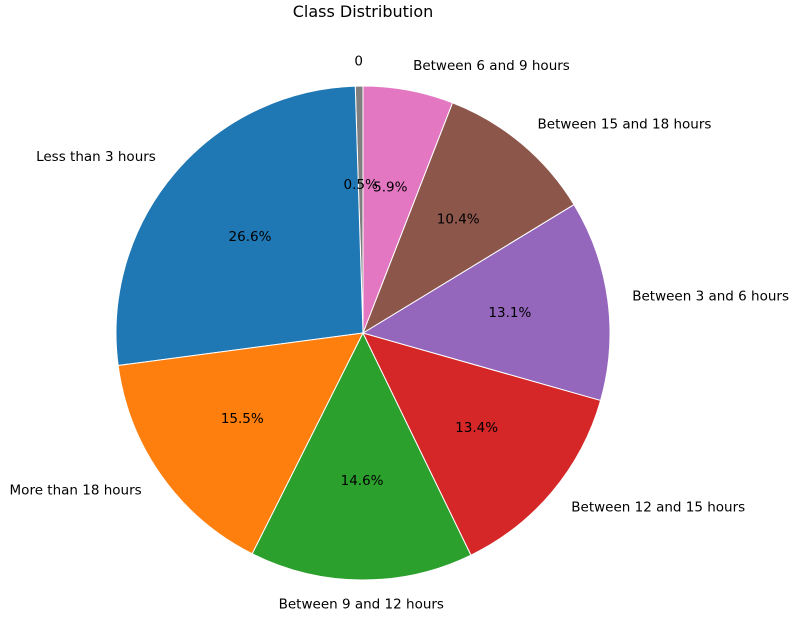  What do you see at coordinates (486, 302) in the screenshot?
I see `pie-slice-between-3-and-6-hours` at bounding box center [486, 302].